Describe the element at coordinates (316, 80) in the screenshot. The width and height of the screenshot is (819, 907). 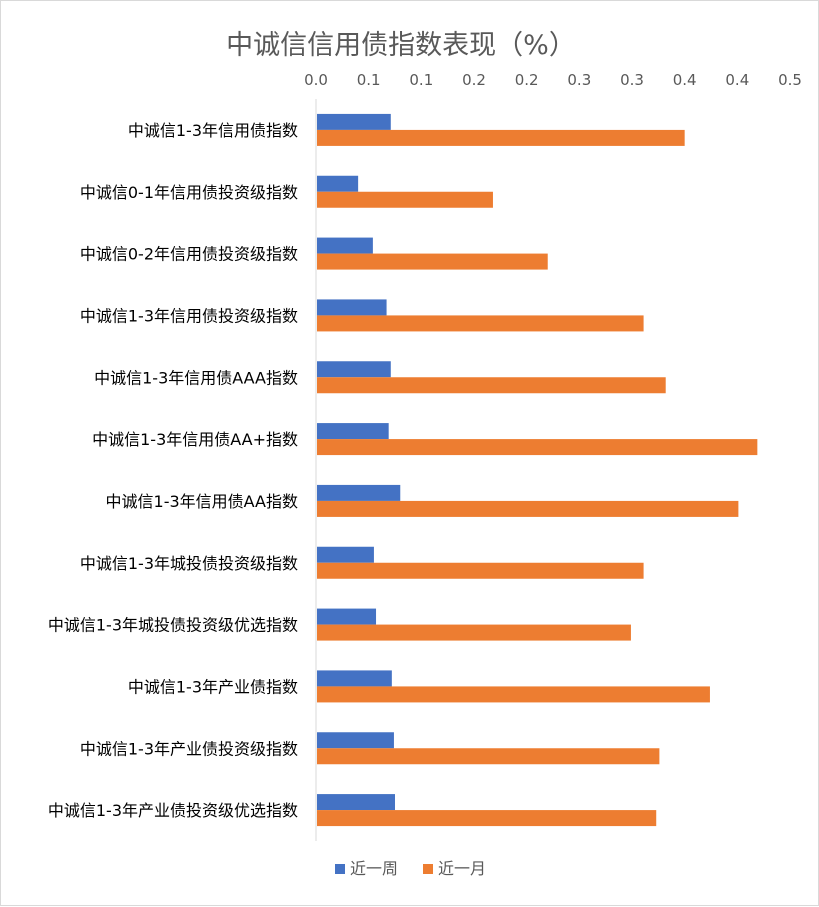
I see `x-tick-label: 0.0` at that location.